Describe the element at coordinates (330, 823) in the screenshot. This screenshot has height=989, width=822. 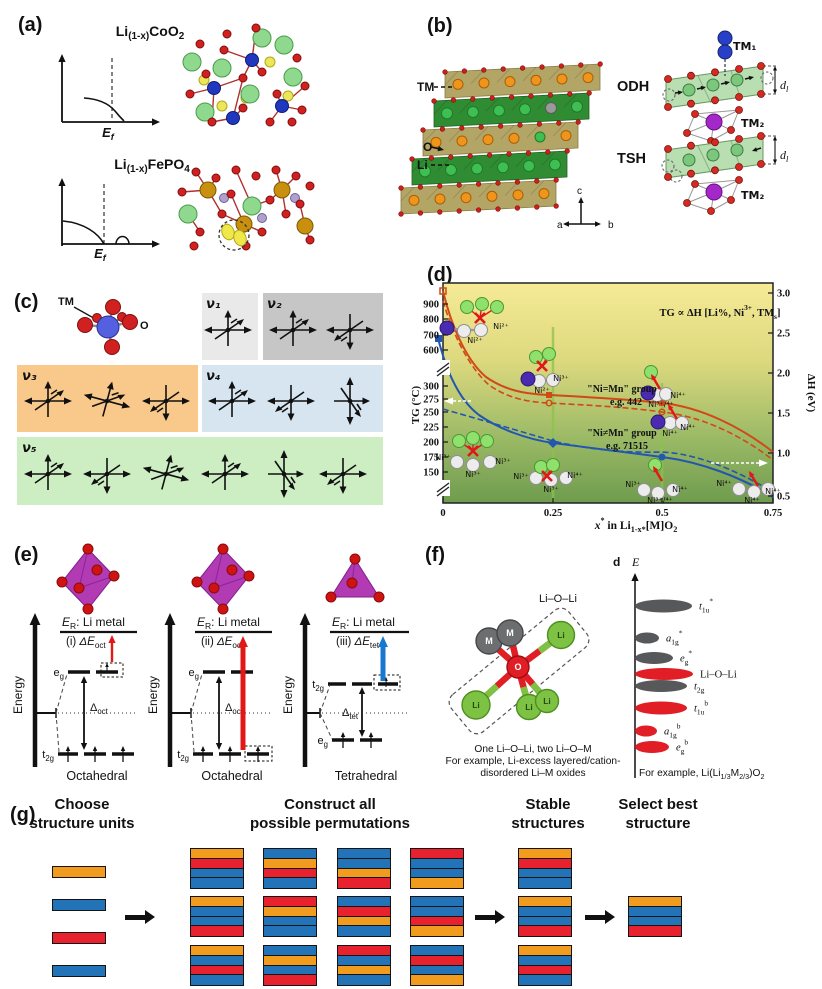
I see `header-line: possible permutations` at that location.